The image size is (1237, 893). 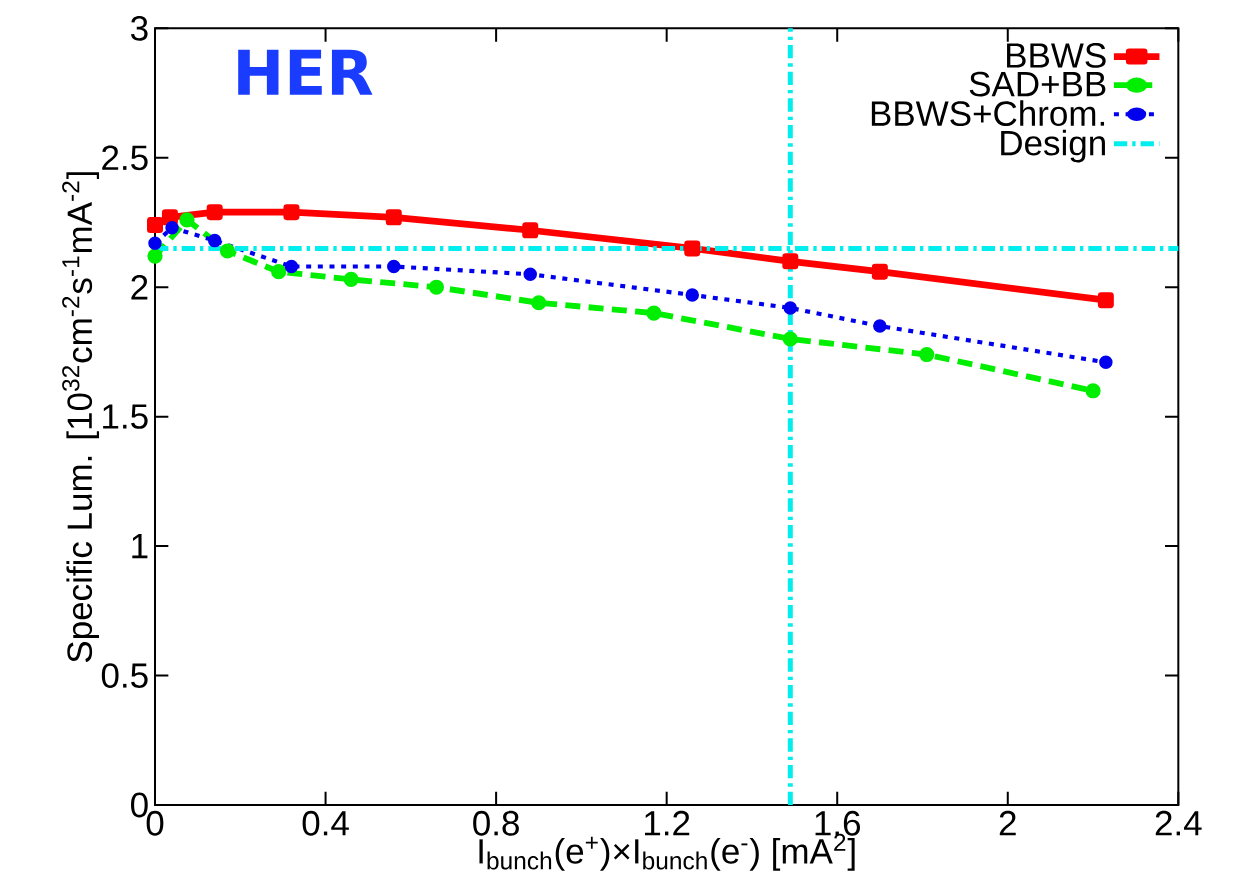 I want to click on y-tick-label: 2, so click(x=139, y=287).